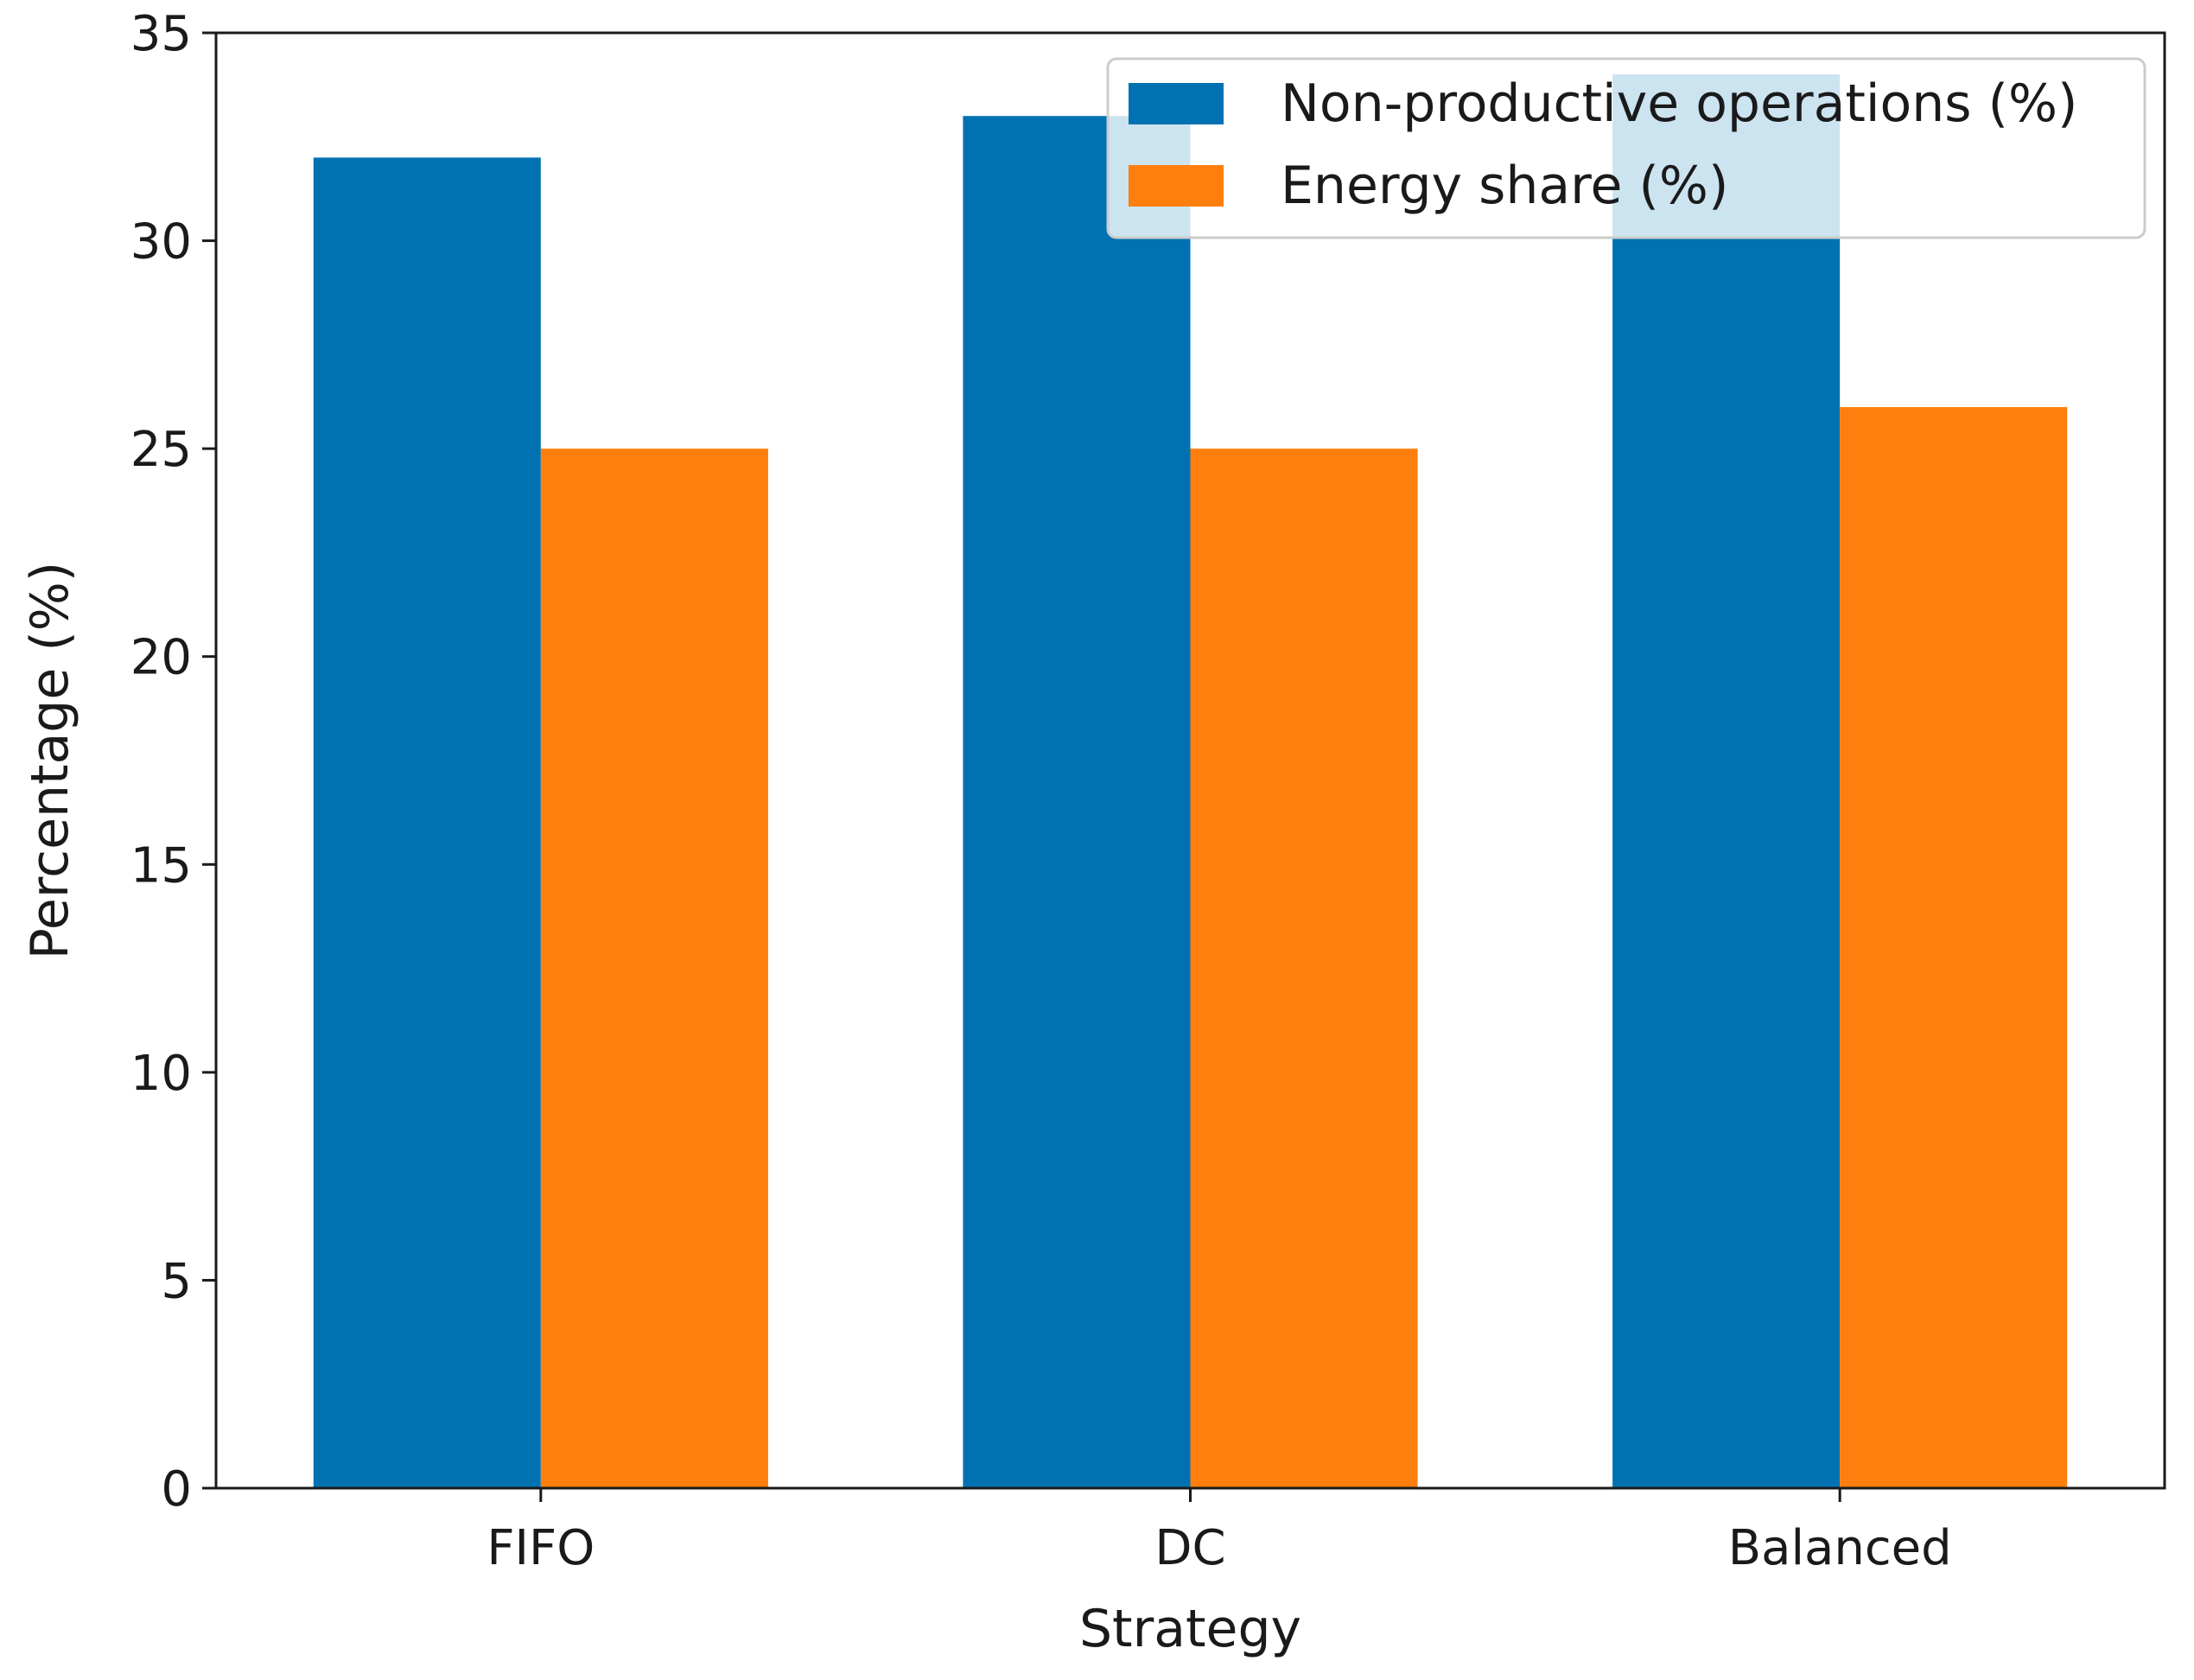 This screenshot has height=1680, width=2194. I want to click on bar-energy-dc, so click(1304, 969).